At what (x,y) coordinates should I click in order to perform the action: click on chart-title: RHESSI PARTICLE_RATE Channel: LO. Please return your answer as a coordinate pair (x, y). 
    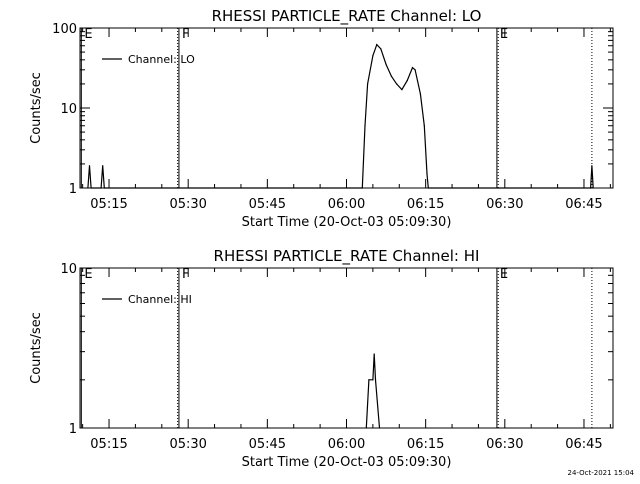
    Looking at the image, I should click on (347, 16).